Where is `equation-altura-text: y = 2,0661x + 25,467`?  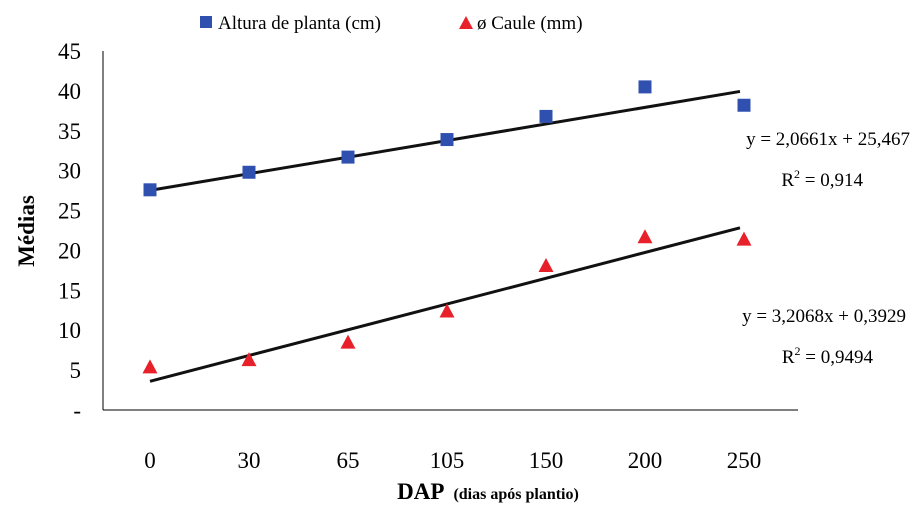
equation-altura-text: y = 2,0661x + 25,467 is located at coordinates (828, 139).